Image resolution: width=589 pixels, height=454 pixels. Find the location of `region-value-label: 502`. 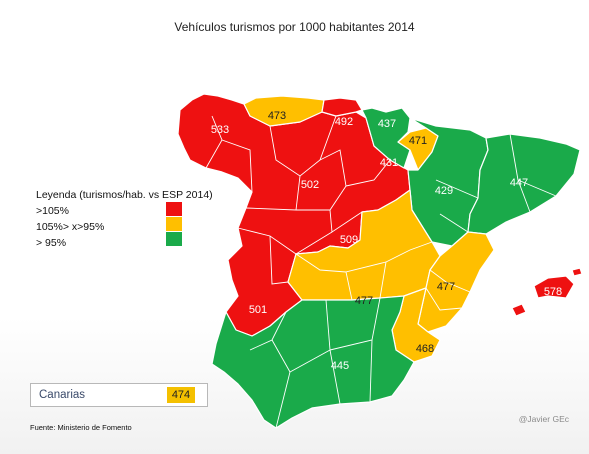

region-value-label: 502 is located at coordinates (310, 185).